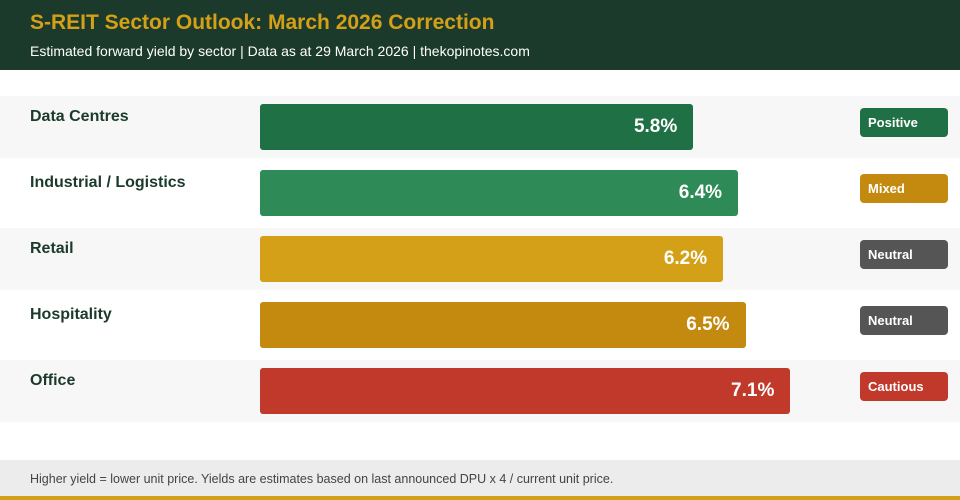 This screenshot has height=500, width=960. What do you see at coordinates (655, 126) in the screenshot?
I see `bar-value-label: 5.8%` at bounding box center [655, 126].